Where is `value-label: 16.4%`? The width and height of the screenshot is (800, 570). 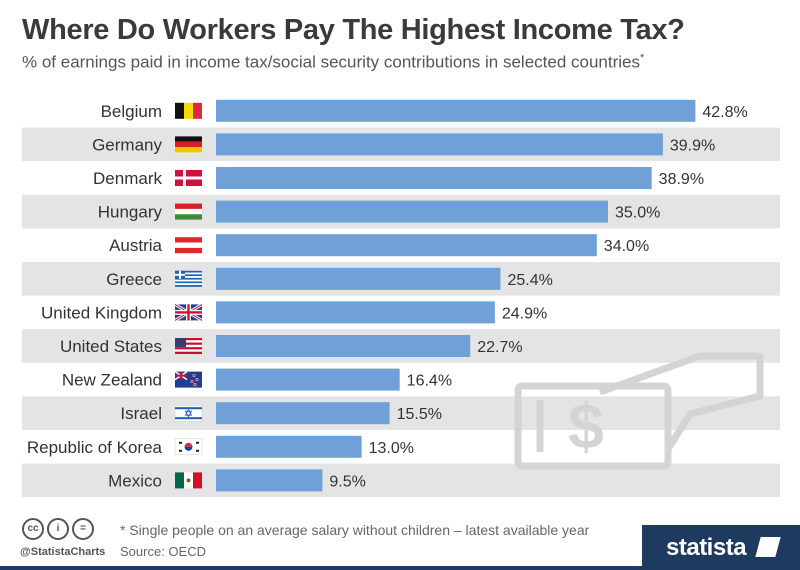 value-label: 16.4% is located at coordinates (429, 381).